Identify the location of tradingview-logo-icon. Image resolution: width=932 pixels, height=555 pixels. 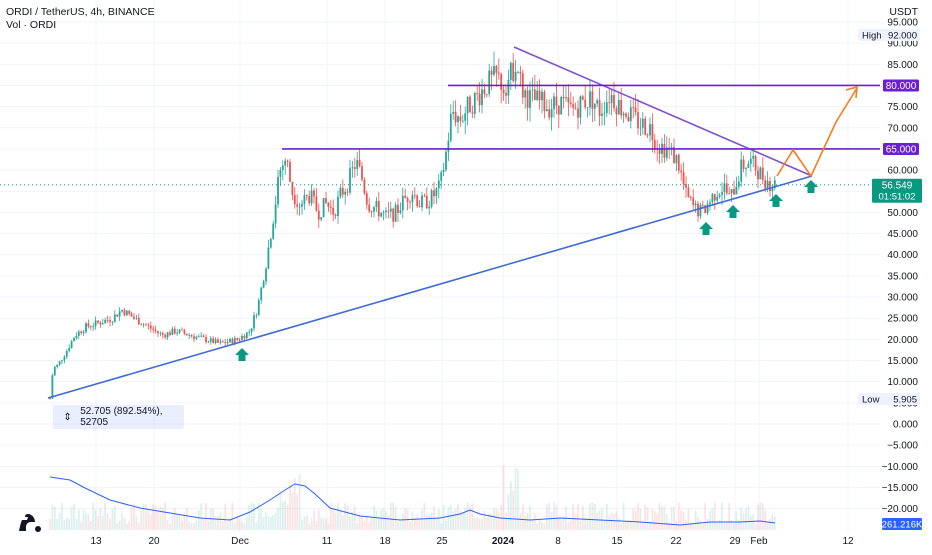
(30, 522).